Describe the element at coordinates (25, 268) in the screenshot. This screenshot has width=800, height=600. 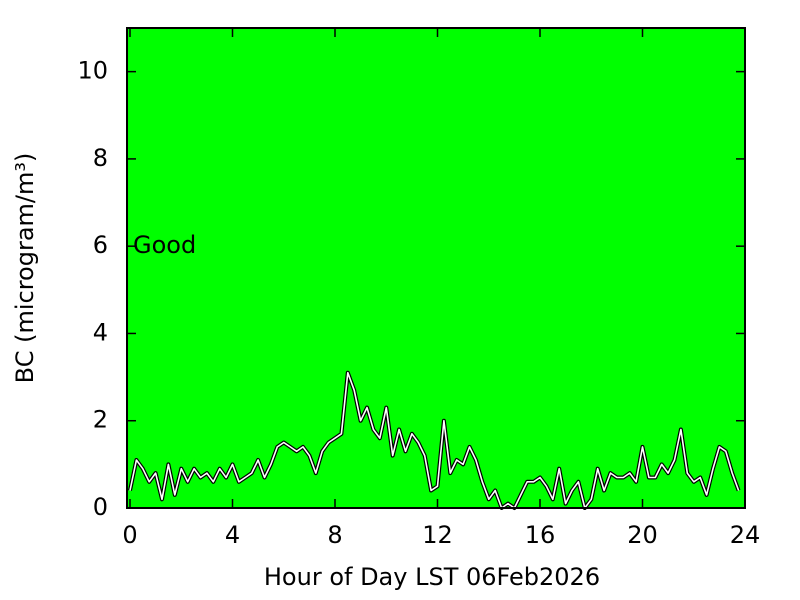
I see `y-axis-label: BC (microgram/m³)` at that location.